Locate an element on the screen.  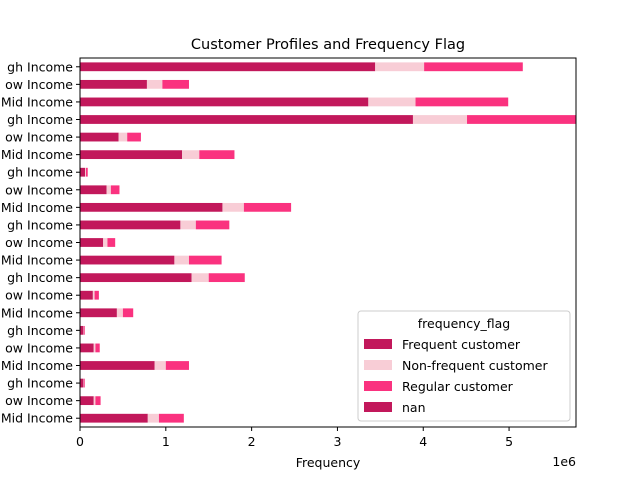
legend-title: frequency_flag is located at coordinates (464, 323).